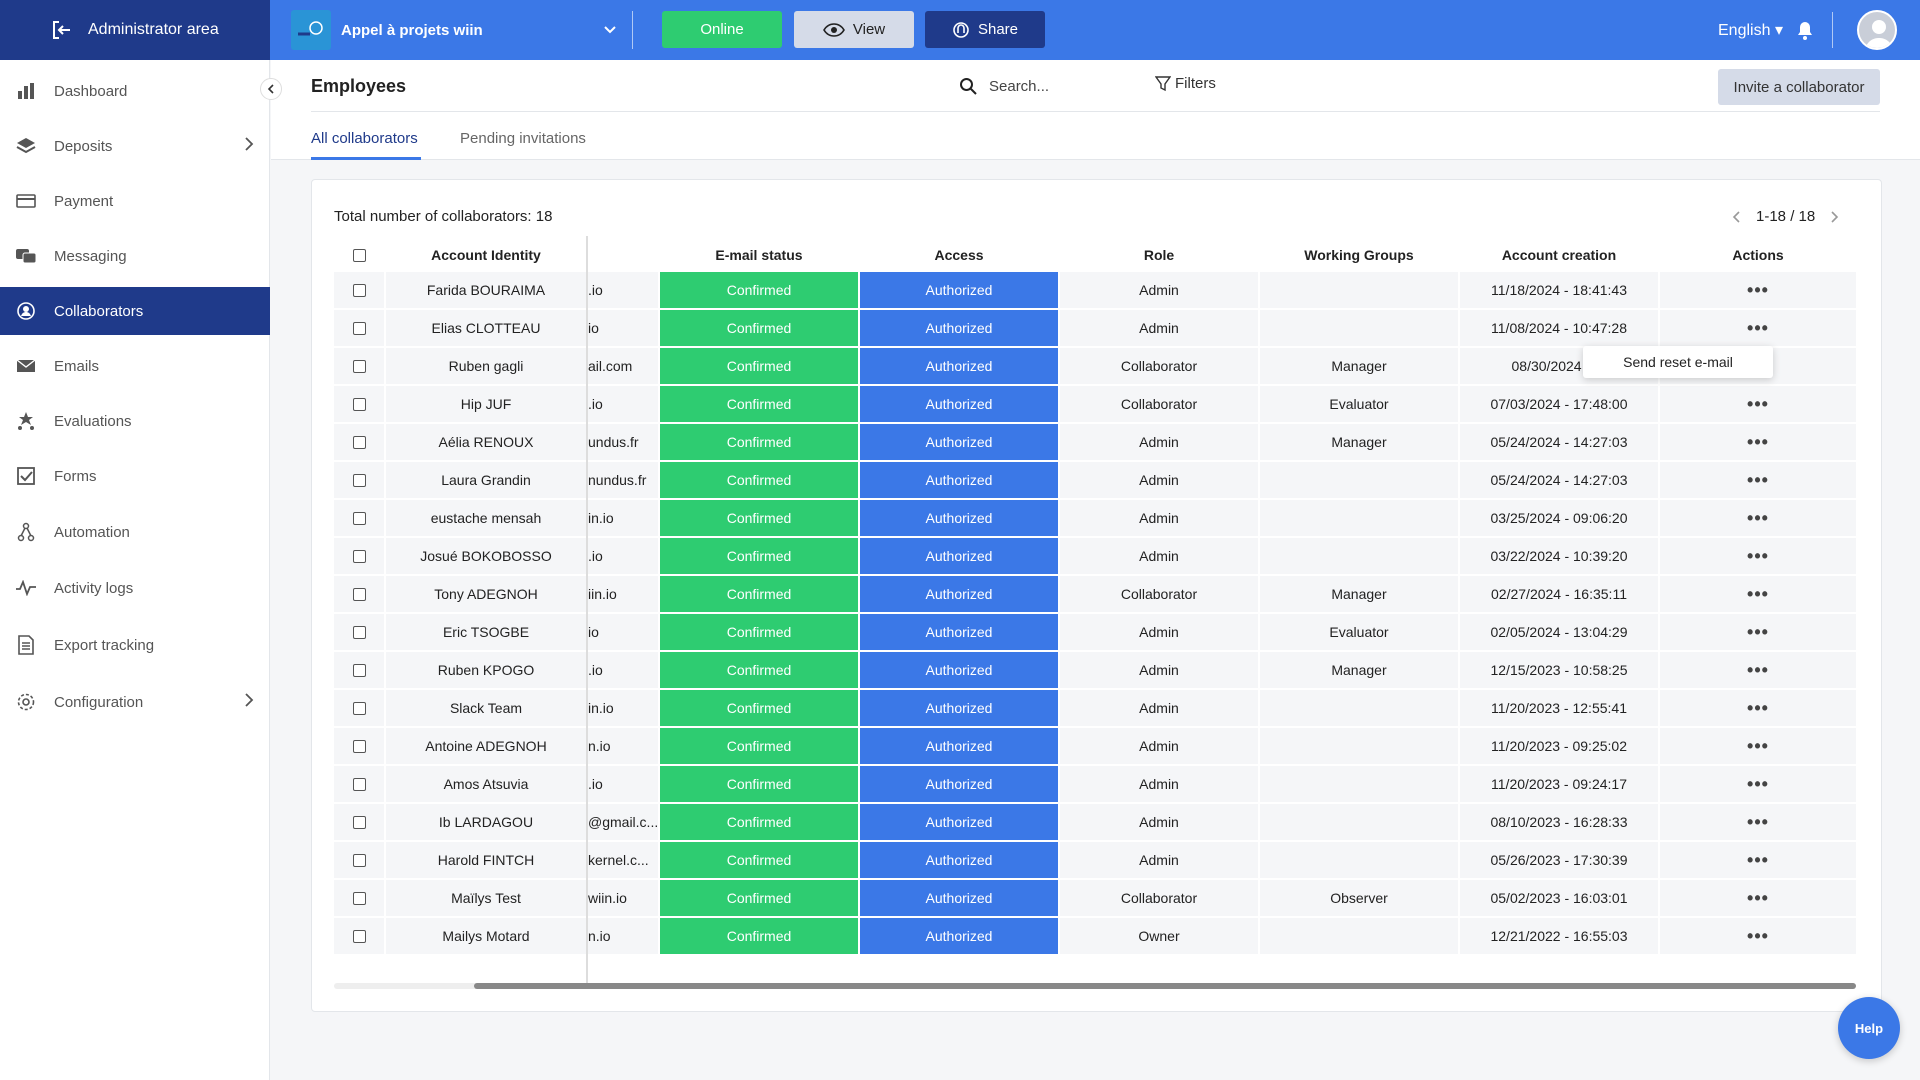  What do you see at coordinates (623, 480) in the screenshot?
I see `email-cell: nundus.fr` at bounding box center [623, 480].